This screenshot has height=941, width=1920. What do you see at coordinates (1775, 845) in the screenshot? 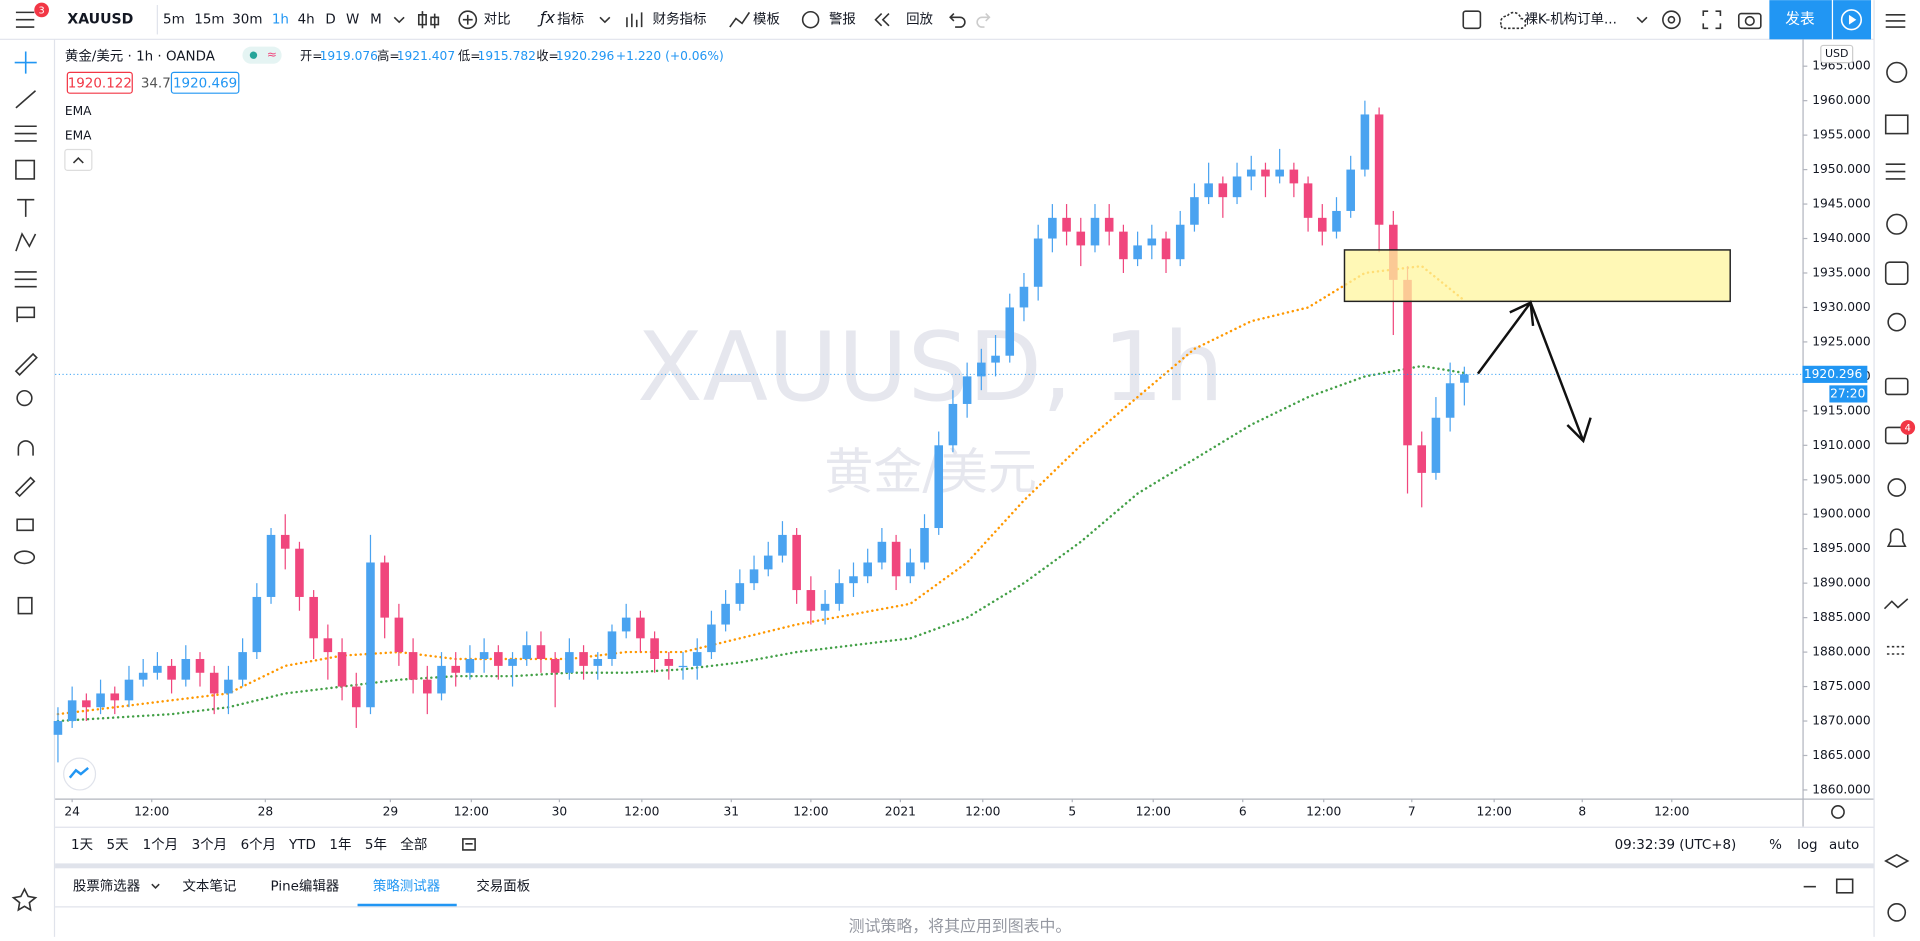
I see `scale-option: %` at bounding box center [1775, 845].